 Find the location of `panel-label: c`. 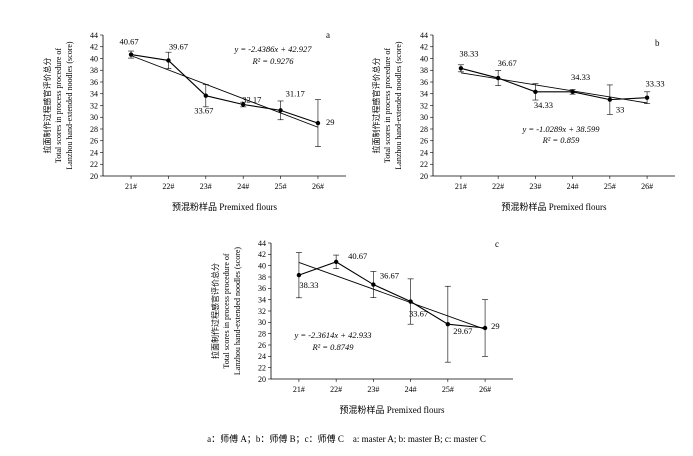

panel-label: c is located at coordinates (497, 244).